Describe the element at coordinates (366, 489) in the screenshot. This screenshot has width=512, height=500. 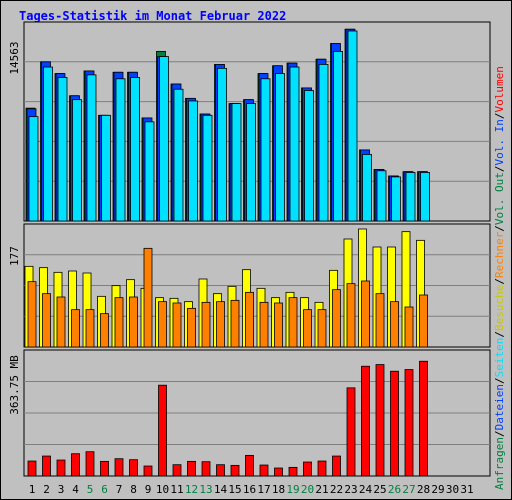
I see `x-tick-label-day-24: 24` at that location.